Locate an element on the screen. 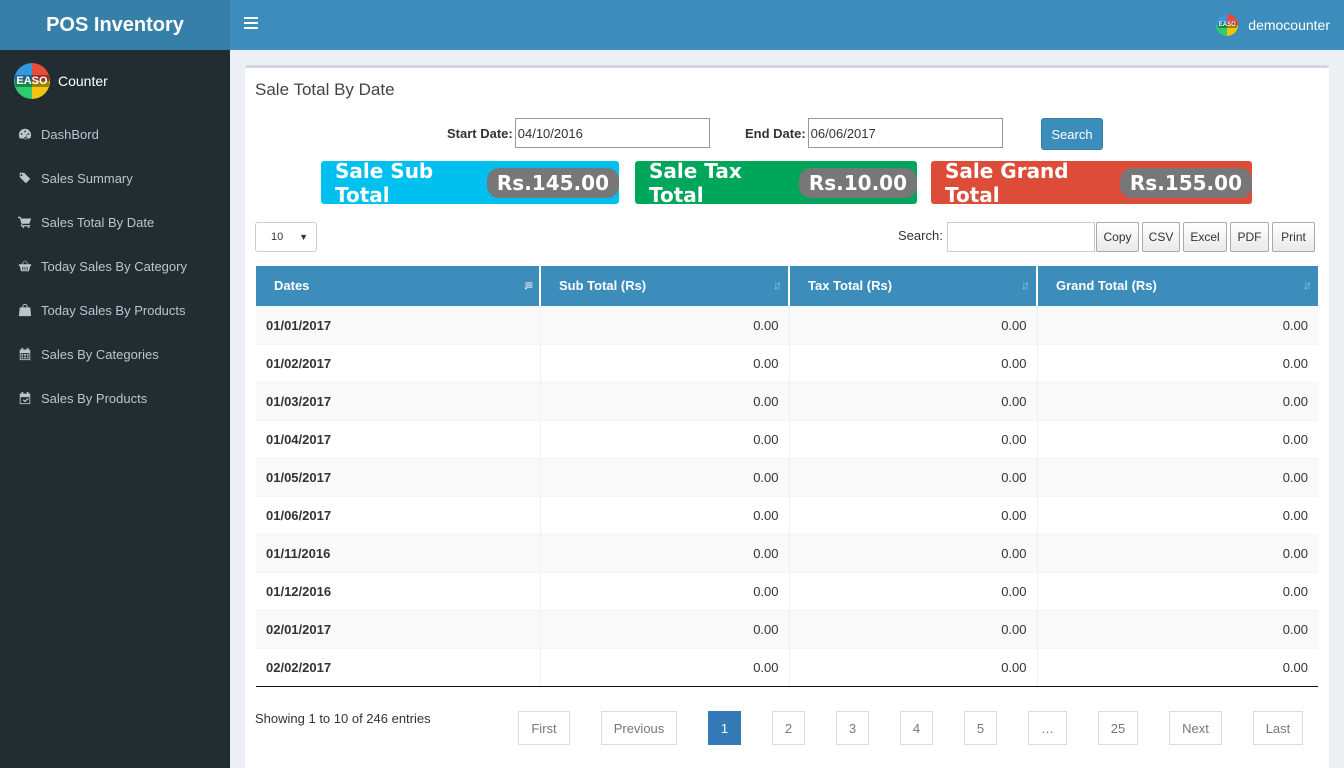 Image resolution: width=1344 pixels, height=768 pixels. stat-label: Sale Sub Total is located at coordinates (384, 182).